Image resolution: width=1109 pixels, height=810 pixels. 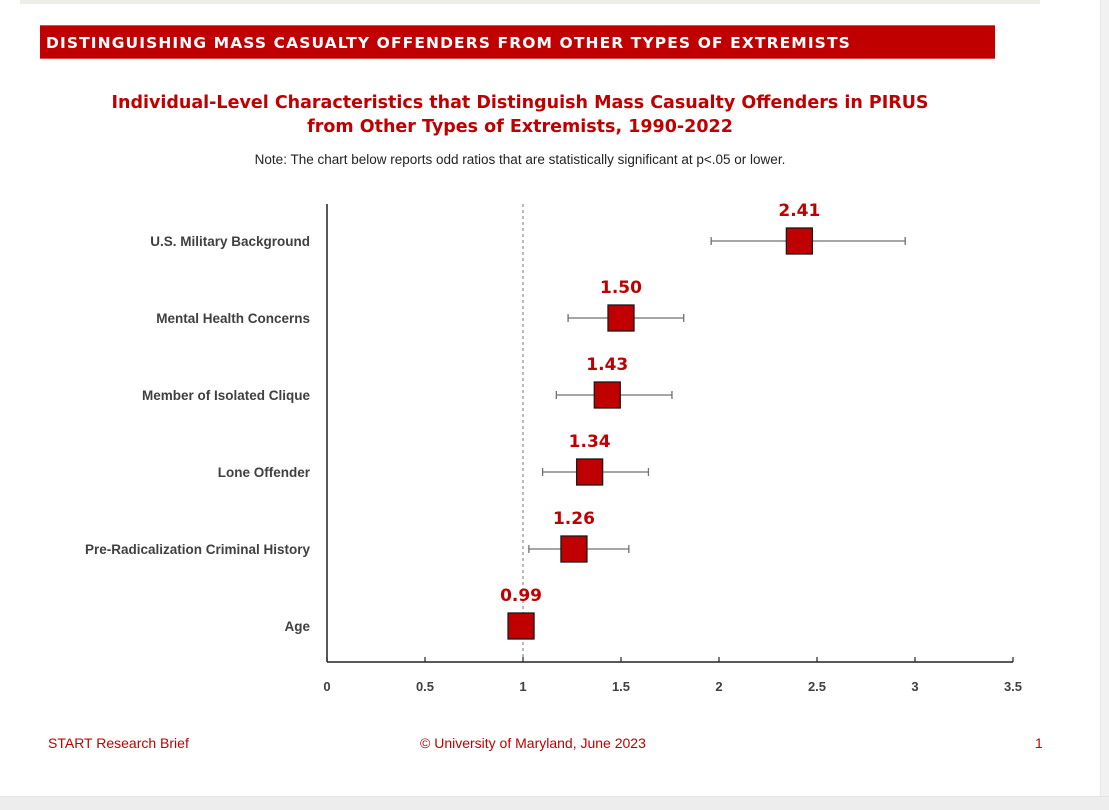 What do you see at coordinates (326, 686) in the screenshot?
I see `x-tick-label: 0` at bounding box center [326, 686].